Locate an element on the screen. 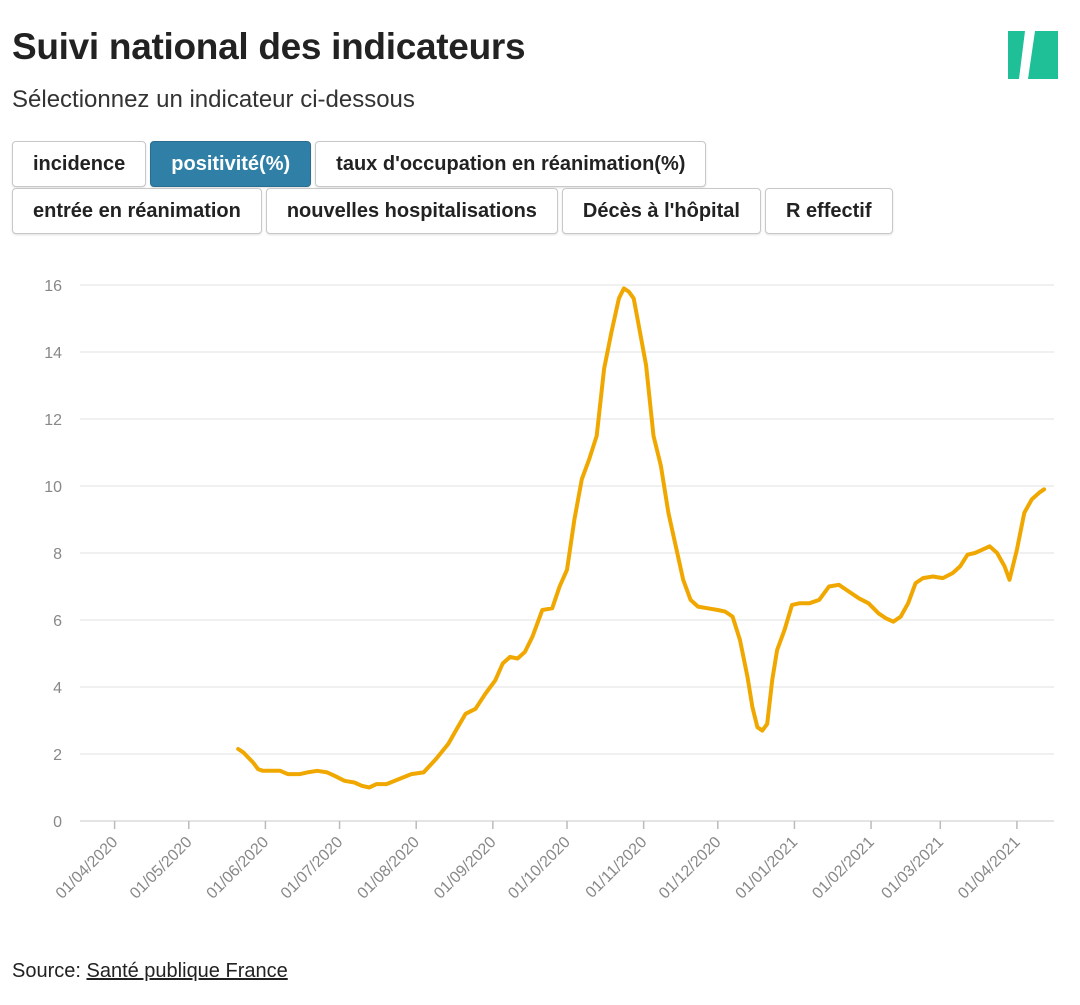 This screenshot has height=1005, width=1080. x-tick-label: 01/07/2020 is located at coordinates (312, 868).